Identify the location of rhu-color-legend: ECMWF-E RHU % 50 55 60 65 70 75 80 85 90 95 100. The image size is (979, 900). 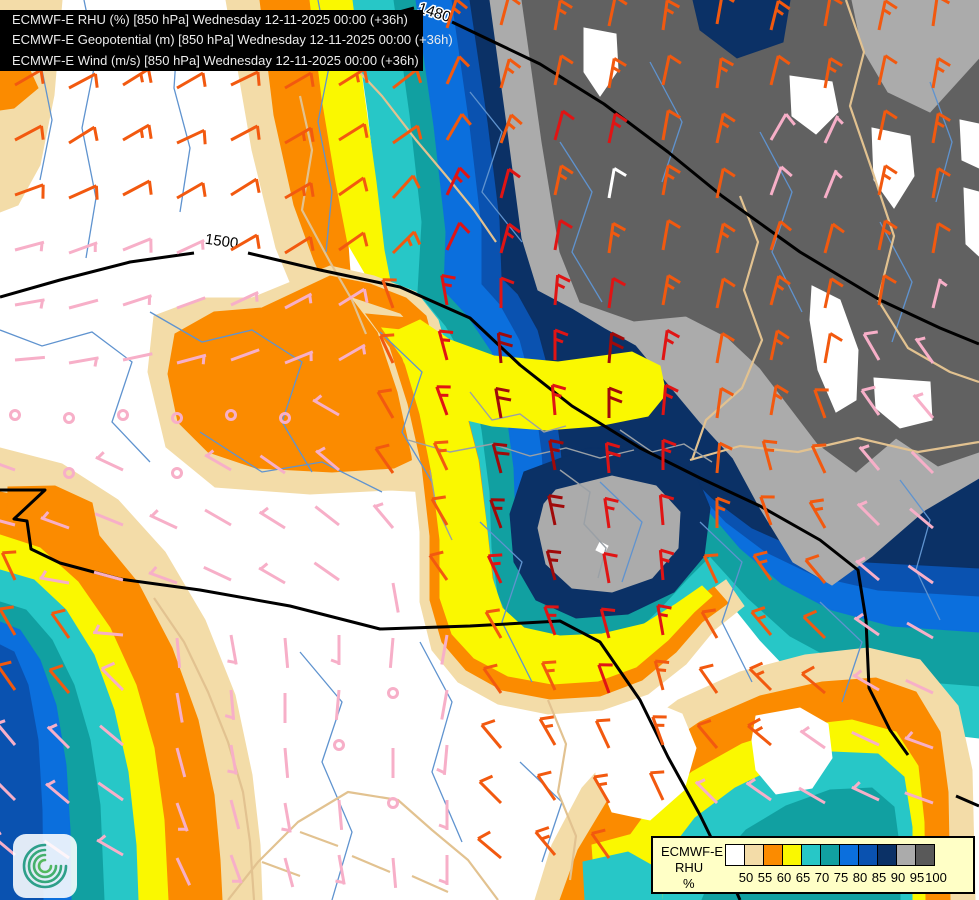
(813, 865).